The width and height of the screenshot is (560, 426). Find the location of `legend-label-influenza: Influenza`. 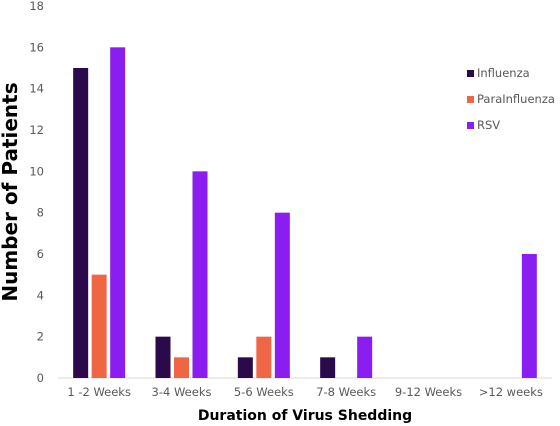

legend-label-influenza: Influenza is located at coordinates (503, 73).